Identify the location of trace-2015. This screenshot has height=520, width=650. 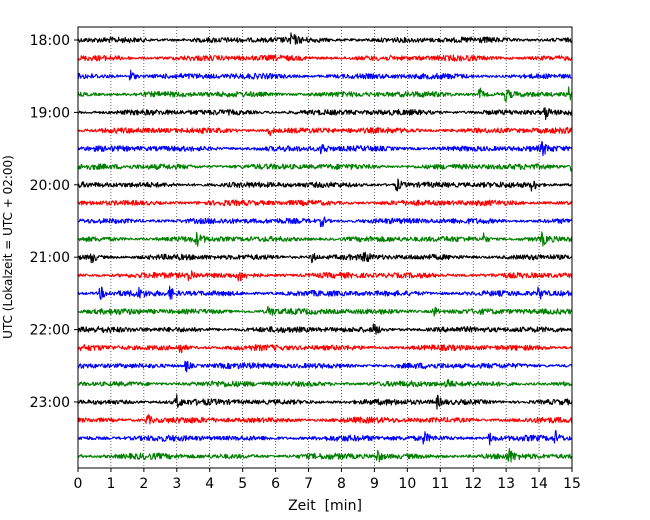
(325, 203).